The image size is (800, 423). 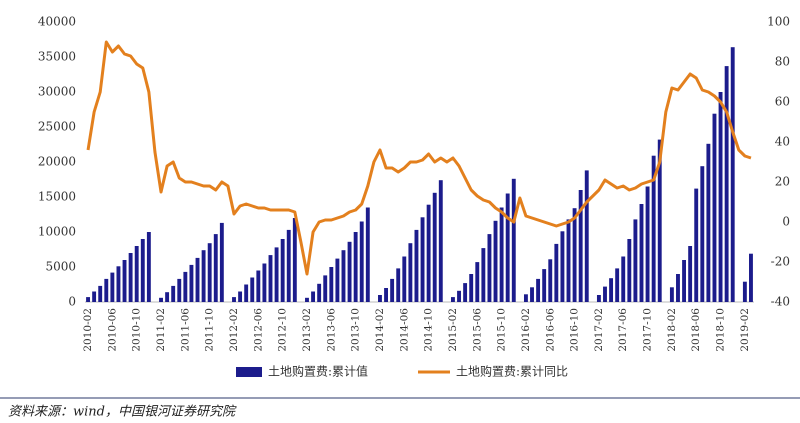 What do you see at coordinates (258, 330) in the screenshot?
I see `x-tick-label: 2012-06` at bounding box center [258, 330].